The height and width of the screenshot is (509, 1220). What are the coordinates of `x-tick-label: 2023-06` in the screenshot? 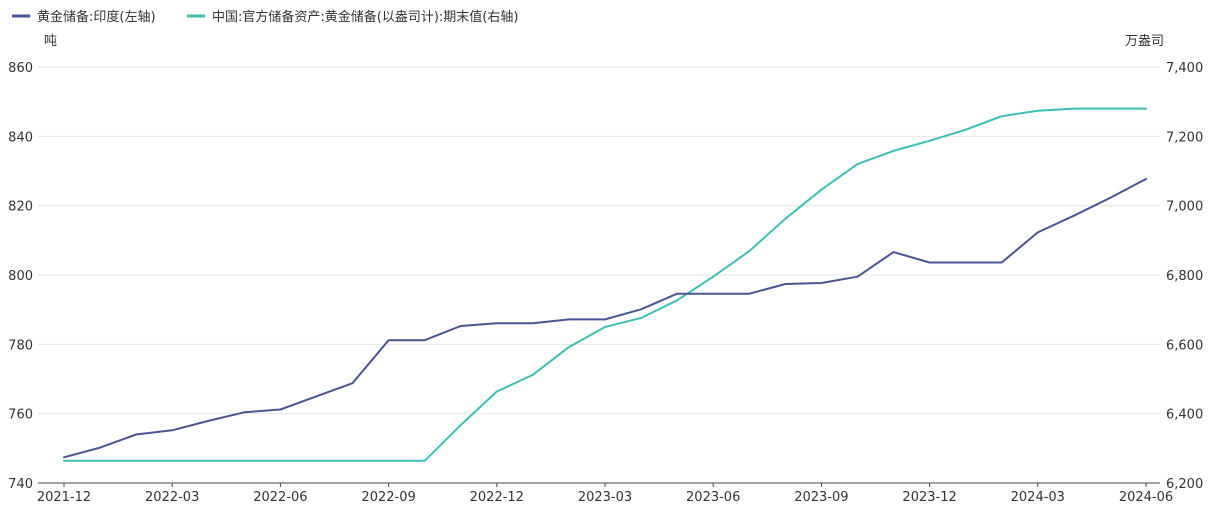 It's located at (713, 497).